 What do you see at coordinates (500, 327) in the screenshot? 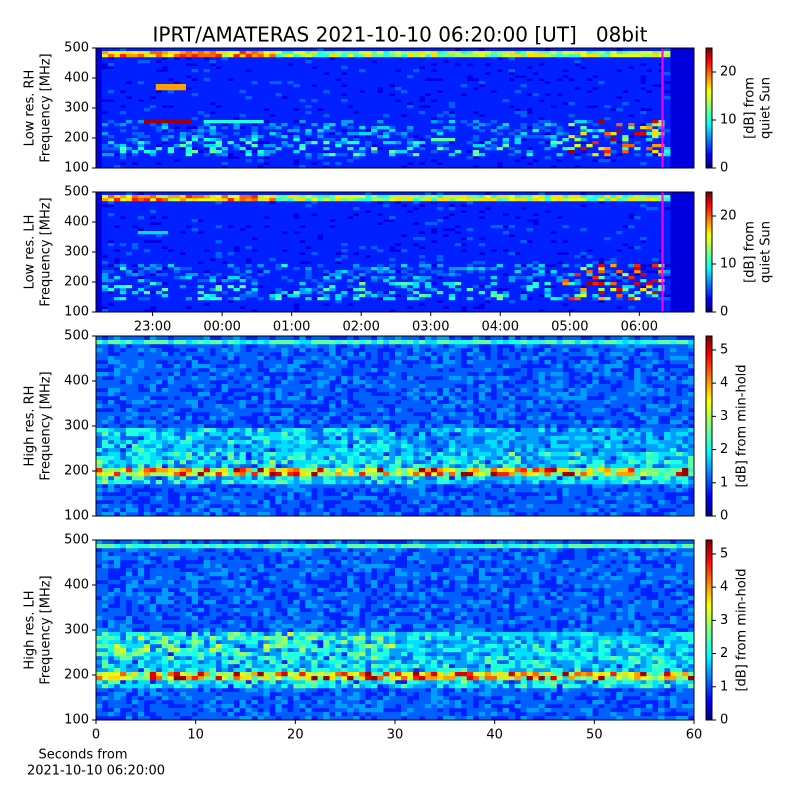
I see `x-tick-label: 04:00` at bounding box center [500, 327].